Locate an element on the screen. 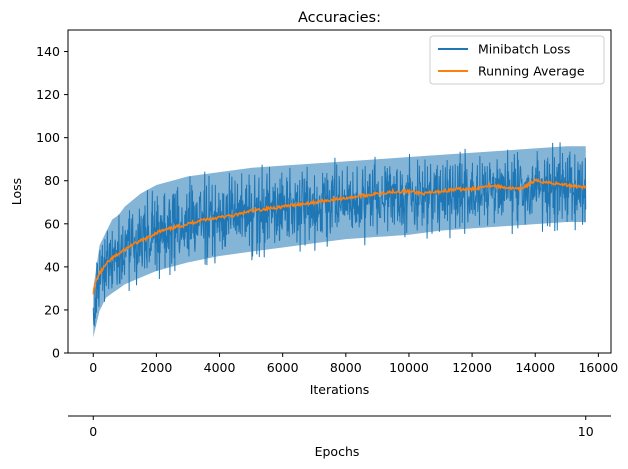 The image size is (628, 469). y-tick-label: 20 is located at coordinates (52, 309).